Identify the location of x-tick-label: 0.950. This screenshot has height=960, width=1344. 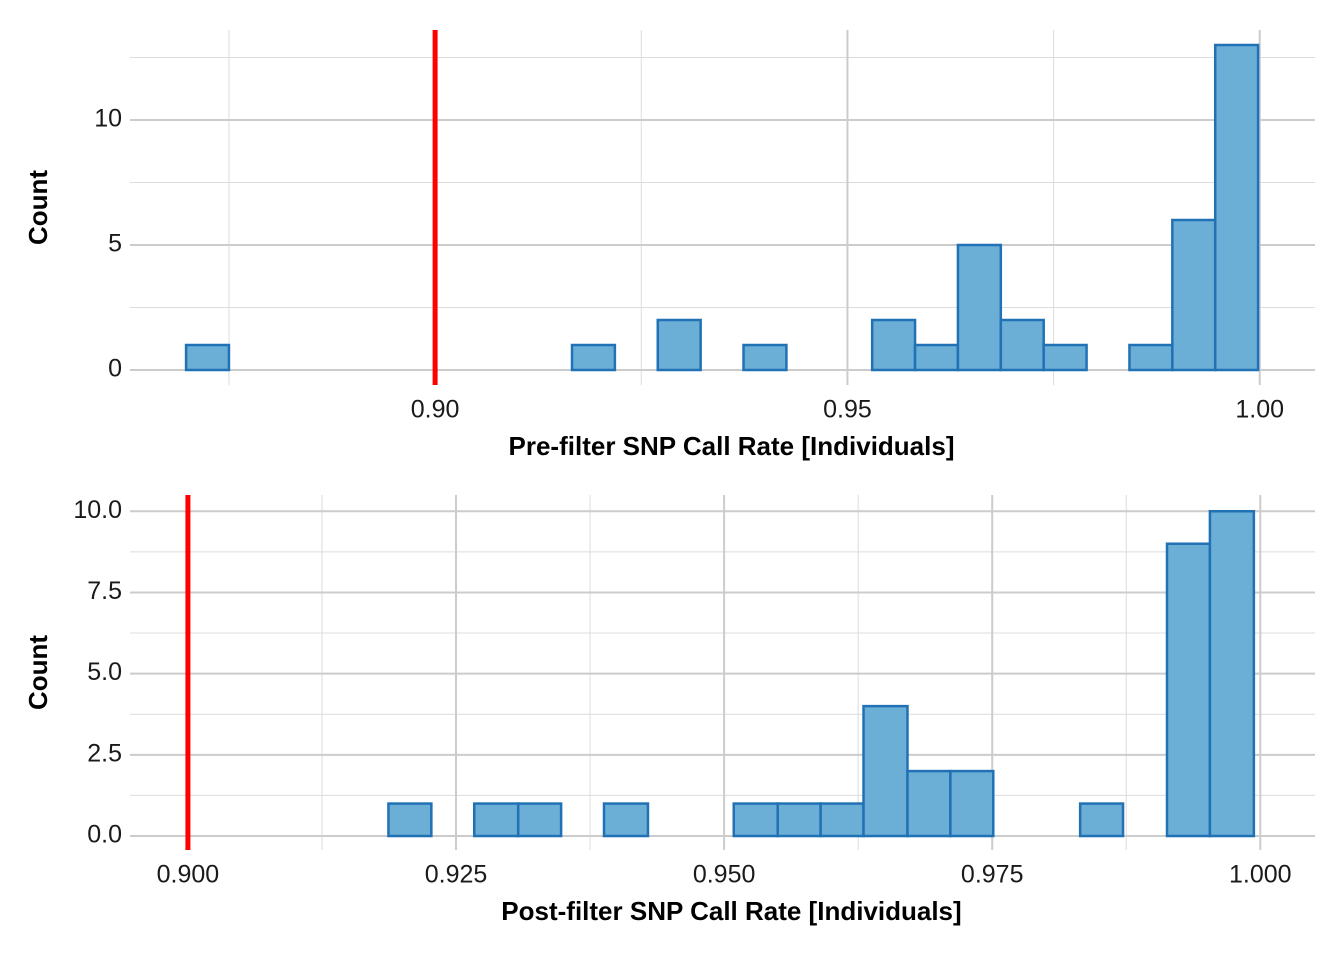
(724, 875).